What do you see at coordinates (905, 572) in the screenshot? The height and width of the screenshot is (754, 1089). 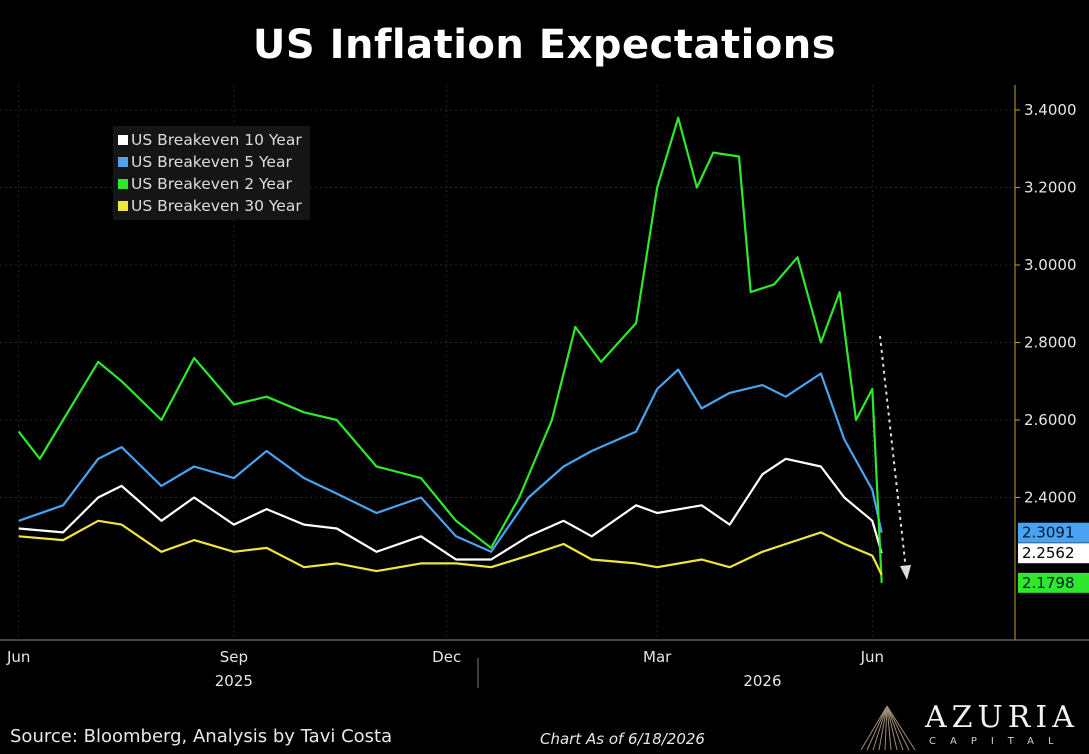 I see `annotation-arrowhead` at bounding box center [905, 572].